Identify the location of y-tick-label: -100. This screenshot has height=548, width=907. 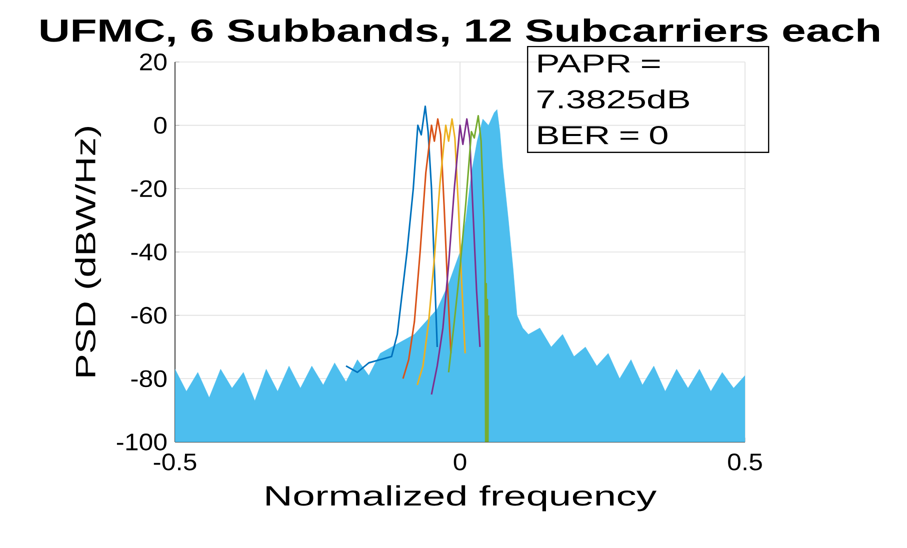
(141, 442).